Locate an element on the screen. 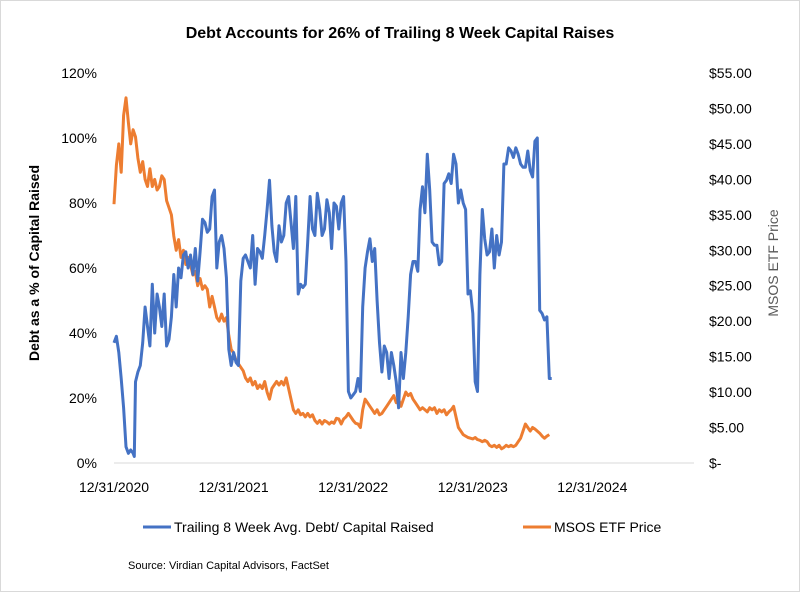 The width and height of the screenshot is (800, 596). right-tick-label: $40.00 is located at coordinates (730, 179).